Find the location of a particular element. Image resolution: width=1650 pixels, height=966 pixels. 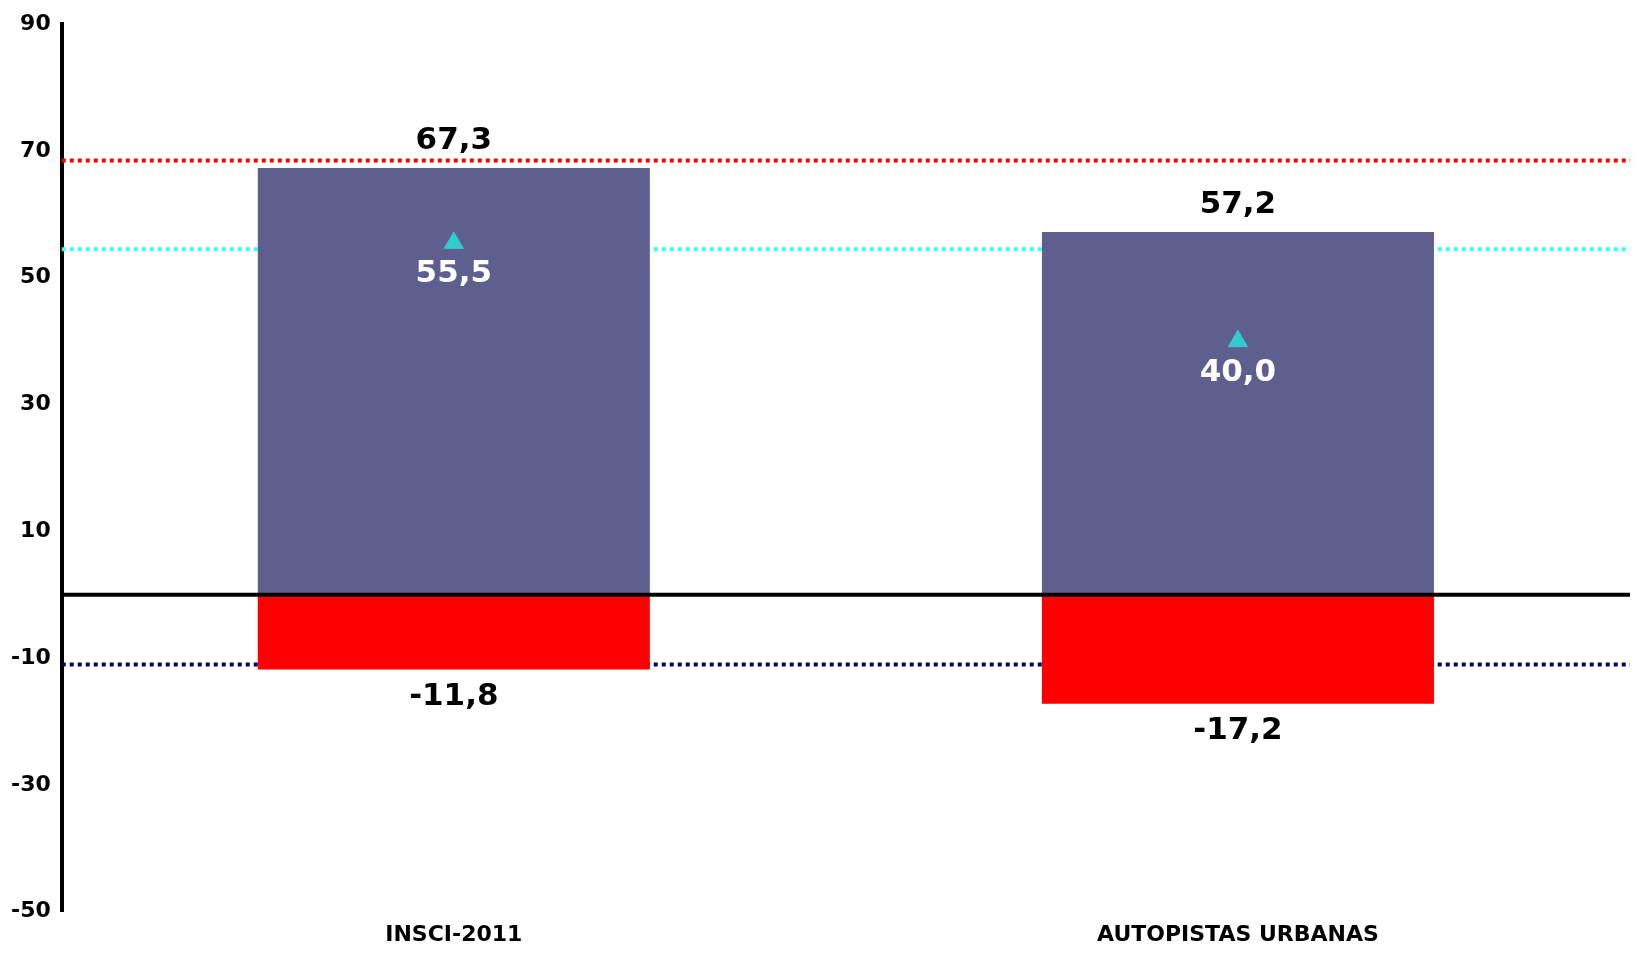

y-tick-label: 70 is located at coordinates (35, 149).